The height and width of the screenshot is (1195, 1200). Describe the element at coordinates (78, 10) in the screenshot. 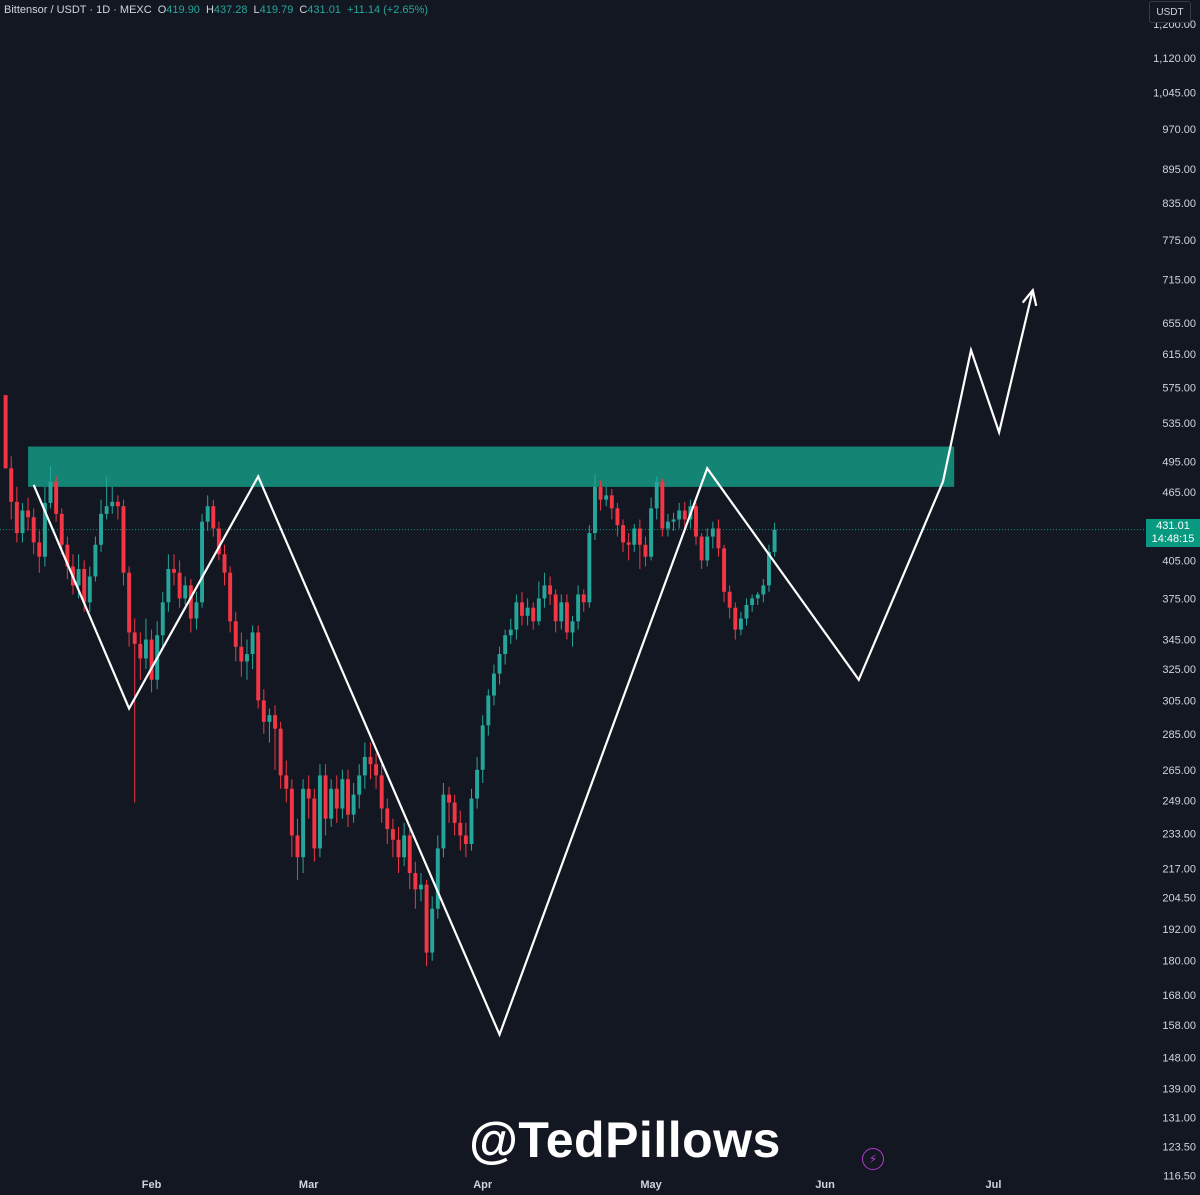

I see `symbol-title: Bittensor / USDT · 1D · MEXC` at that location.